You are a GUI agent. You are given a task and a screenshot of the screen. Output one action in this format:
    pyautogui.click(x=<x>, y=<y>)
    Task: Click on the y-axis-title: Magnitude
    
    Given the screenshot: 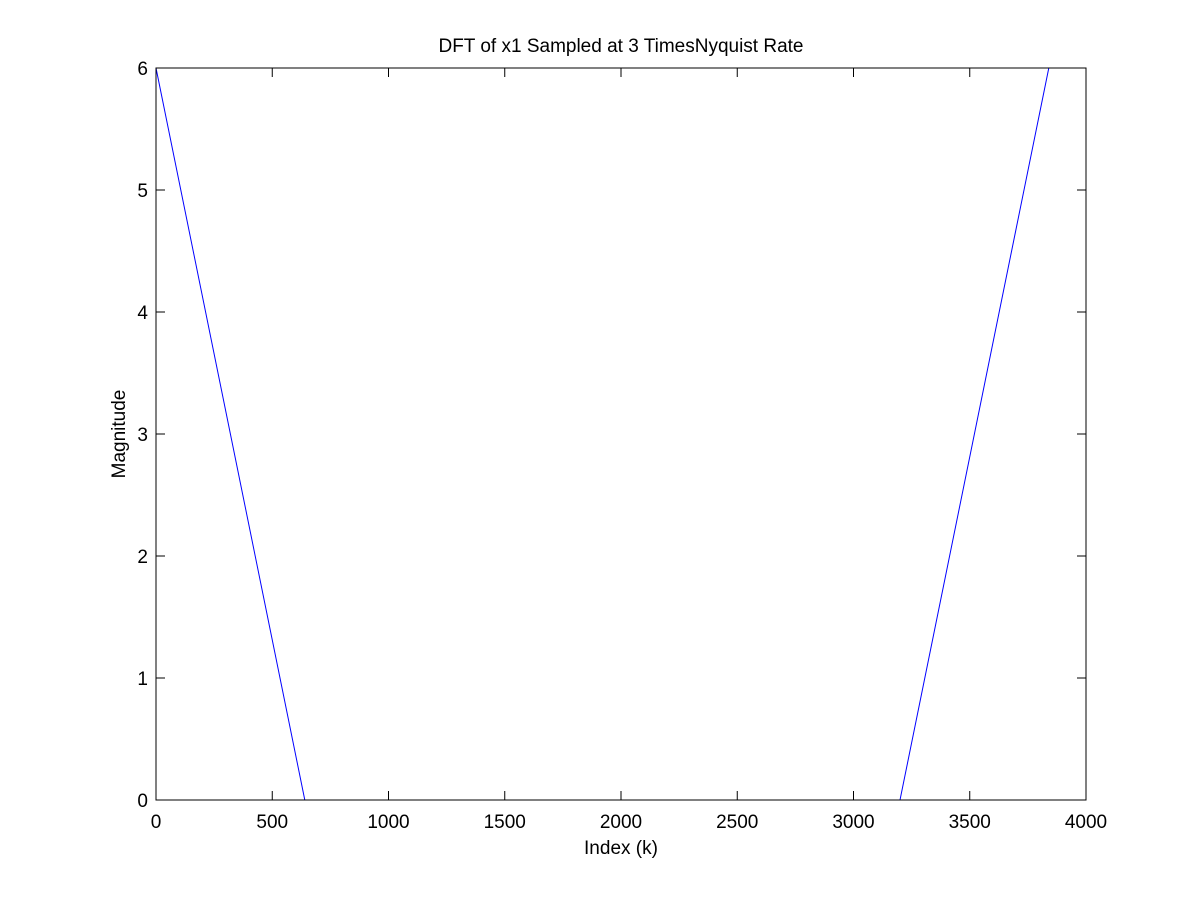 What is the action you would take?
    pyautogui.click(x=119, y=434)
    